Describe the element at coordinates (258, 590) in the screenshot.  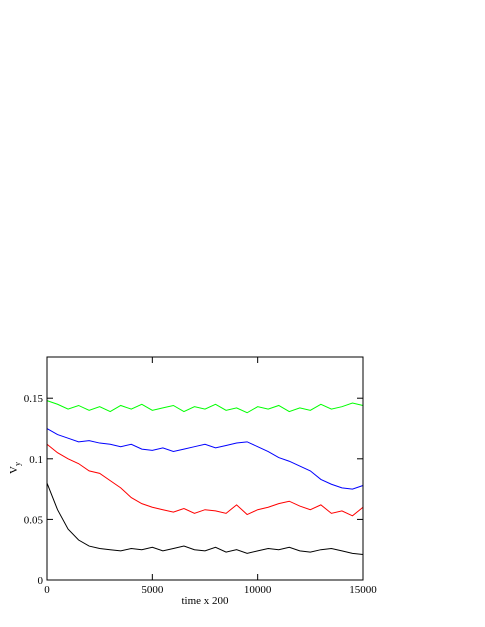
I see `x-tick-label: 10000` at that location.